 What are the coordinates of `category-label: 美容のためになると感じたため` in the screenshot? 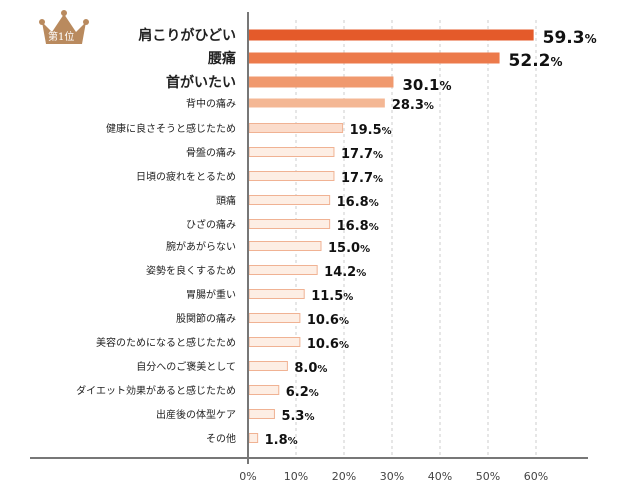 It's located at (166, 342).